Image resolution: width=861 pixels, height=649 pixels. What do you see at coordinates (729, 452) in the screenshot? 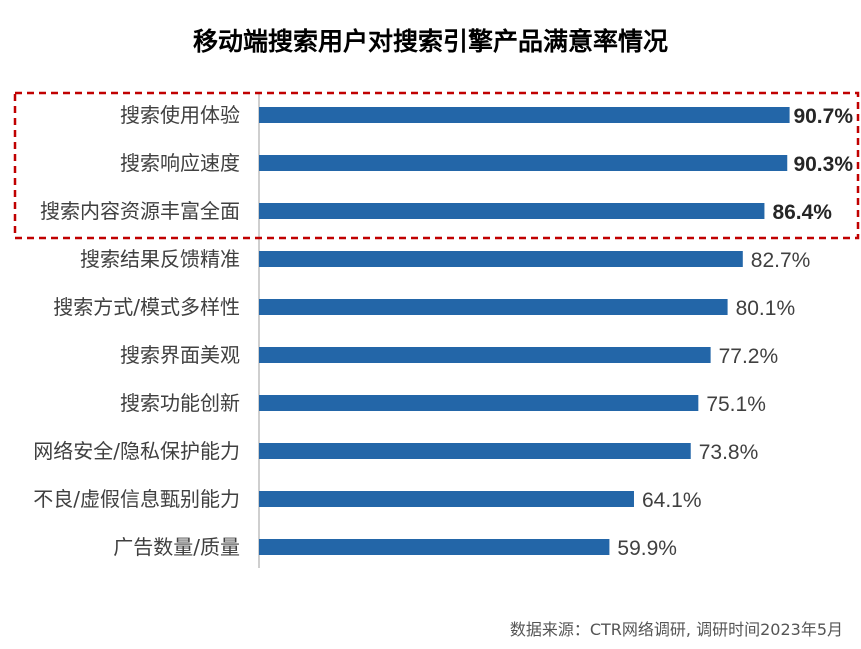
I see `value-label: 73.8%` at bounding box center [729, 452].